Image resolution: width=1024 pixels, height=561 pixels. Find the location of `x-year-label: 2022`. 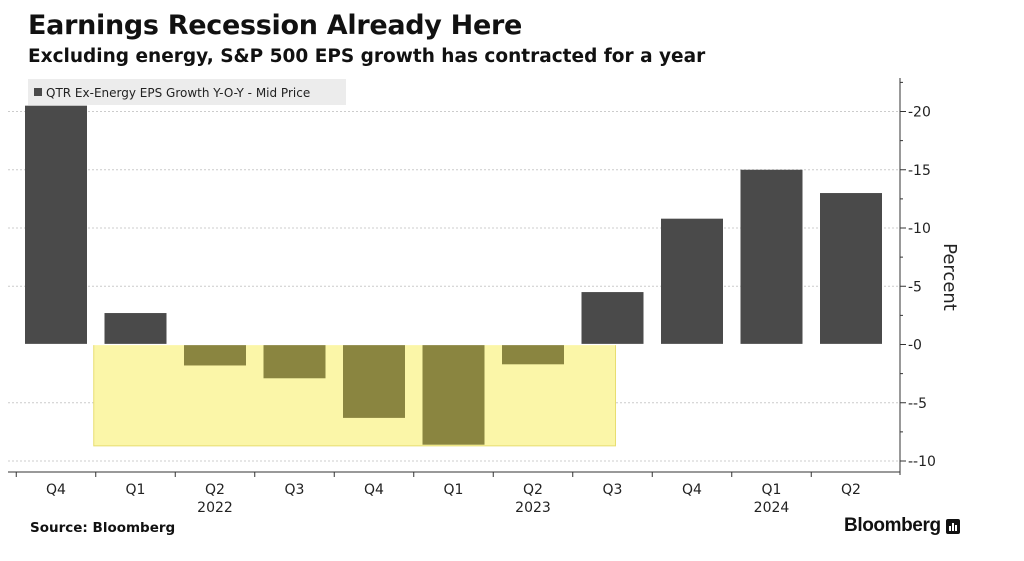

x-year-label: 2022 is located at coordinates (215, 508).